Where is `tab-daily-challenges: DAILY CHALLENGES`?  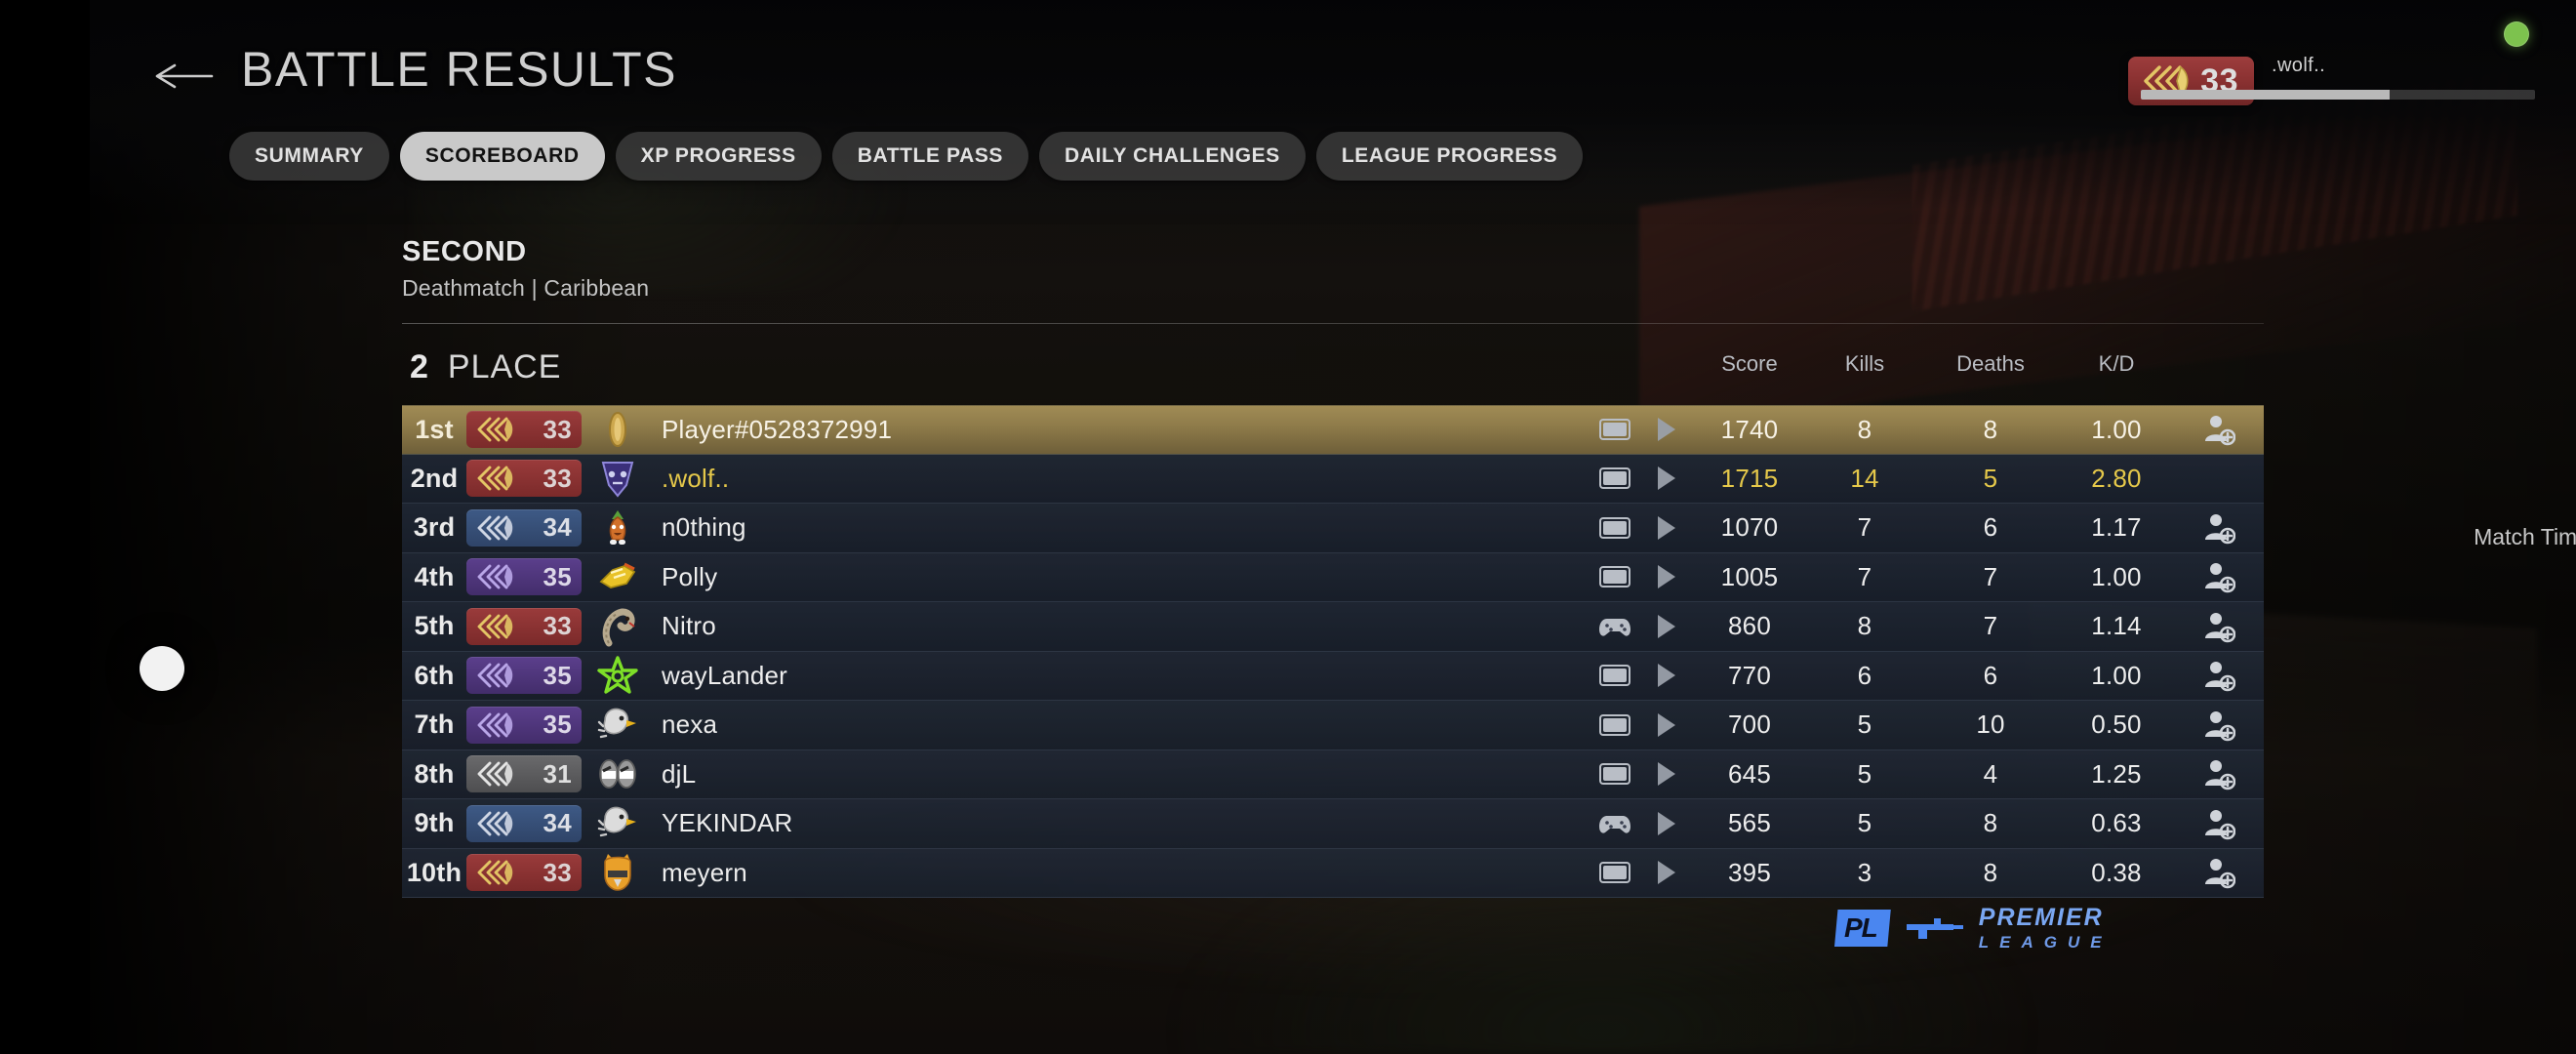 tab-daily-challenges: DAILY CHALLENGES is located at coordinates (1172, 156).